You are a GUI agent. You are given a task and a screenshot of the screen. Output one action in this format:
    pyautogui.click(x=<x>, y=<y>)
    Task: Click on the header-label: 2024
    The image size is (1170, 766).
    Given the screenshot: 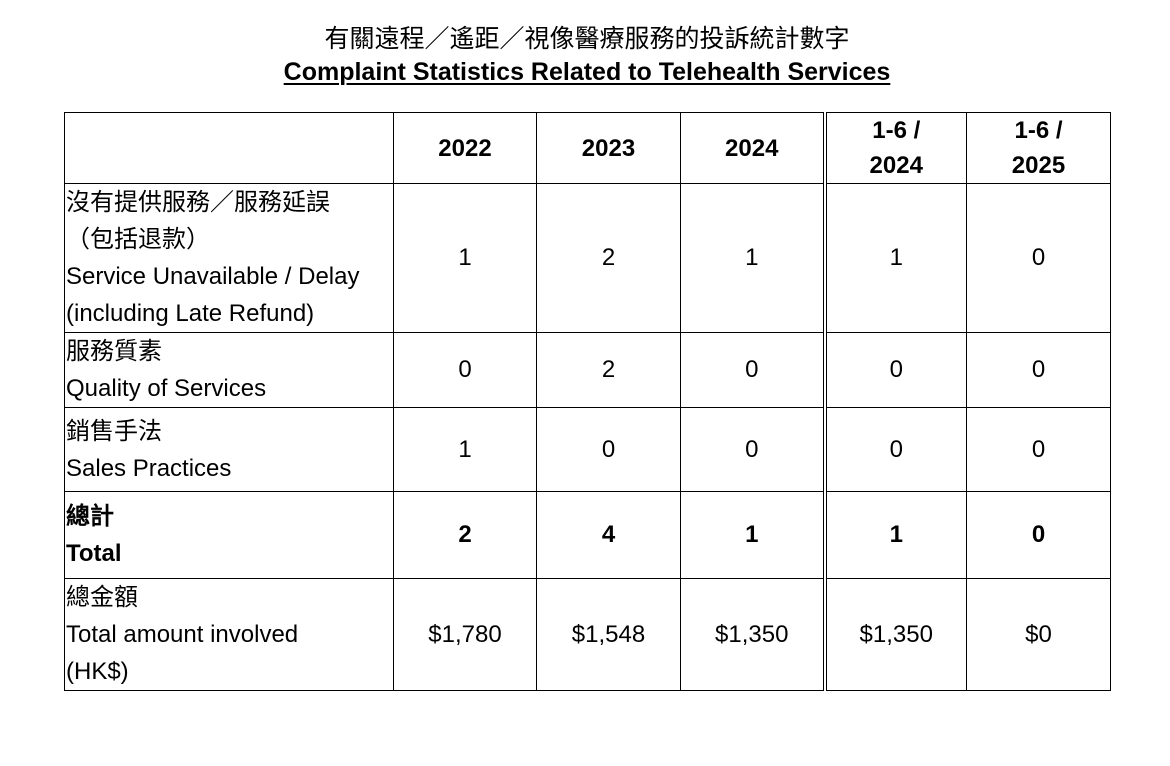 What is the action you would take?
    pyautogui.click(x=752, y=148)
    